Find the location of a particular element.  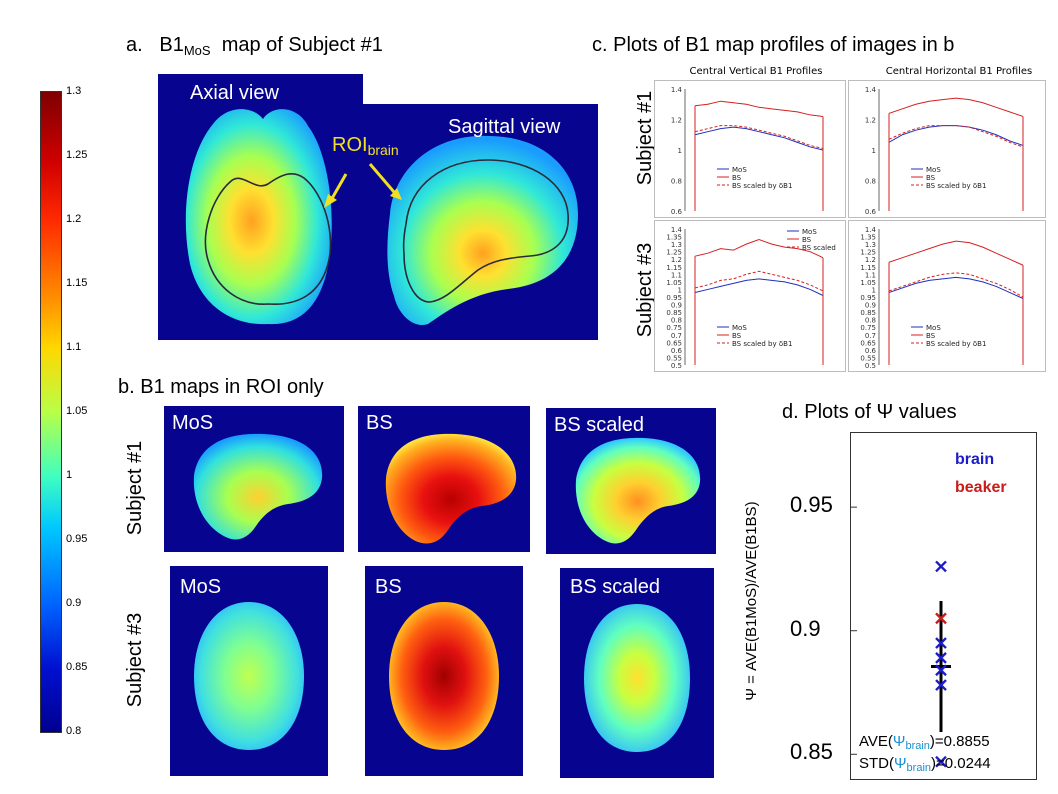

legend-beaker: beaker is located at coordinates (981, 487).